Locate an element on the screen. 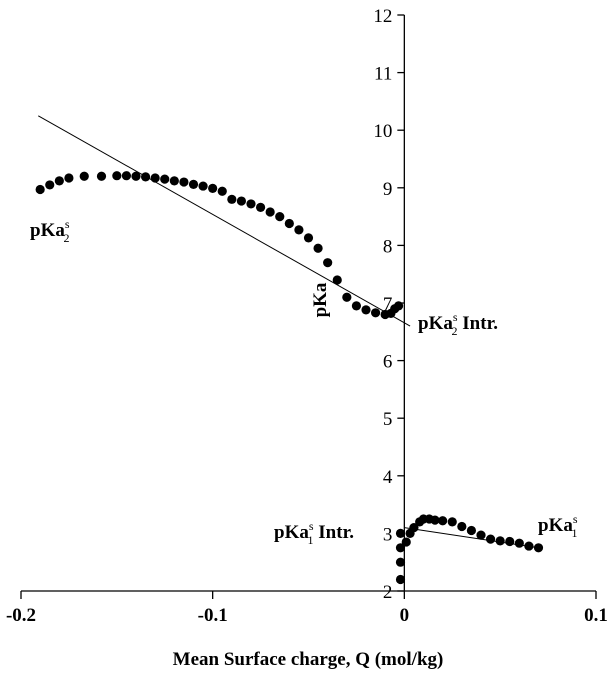  x-tick-label: 0 is located at coordinates (405, 615).